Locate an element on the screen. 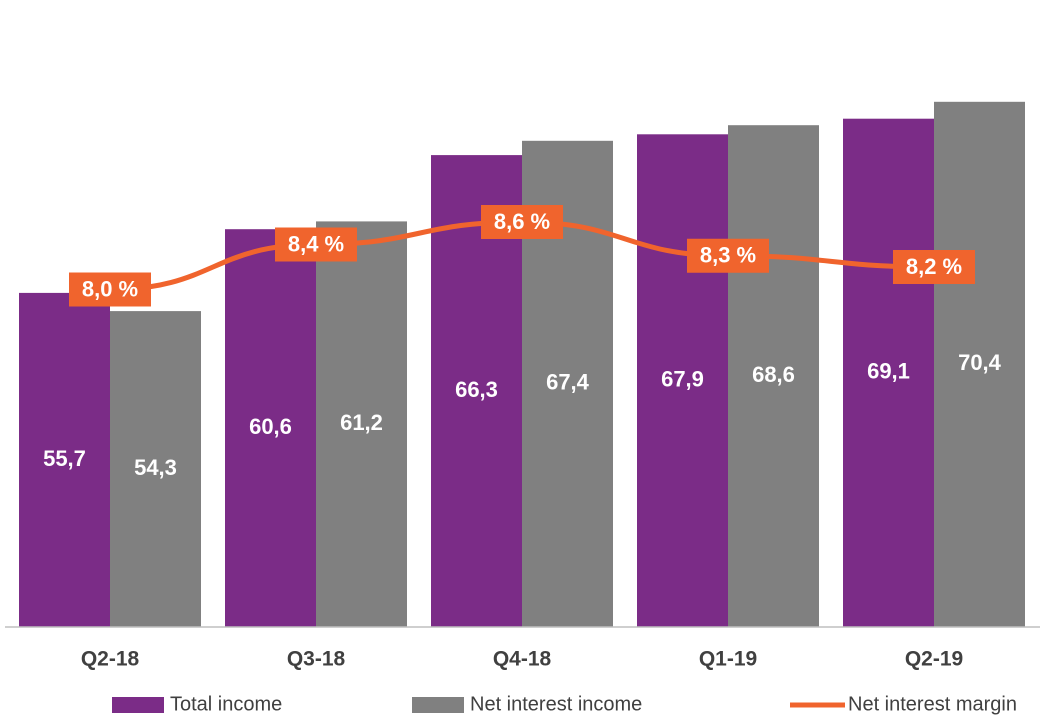 The width and height of the screenshot is (1056, 715). legend-label: Total income is located at coordinates (226, 704).